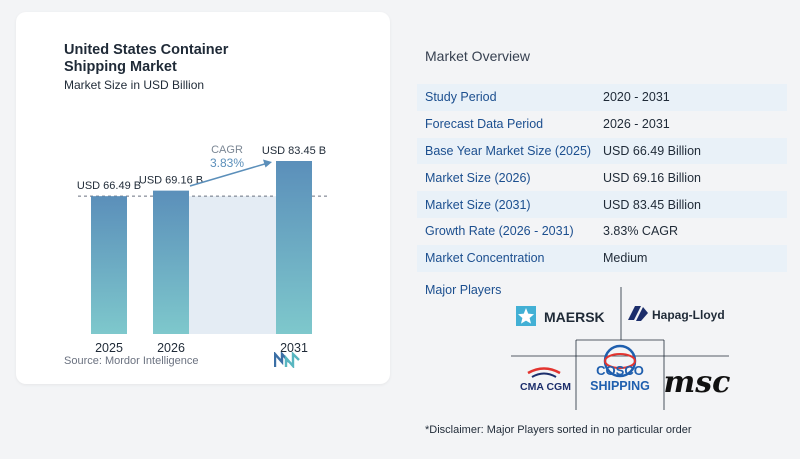 The height and width of the screenshot is (459, 800). I want to click on x-tick-2025: 2025, so click(109, 348).